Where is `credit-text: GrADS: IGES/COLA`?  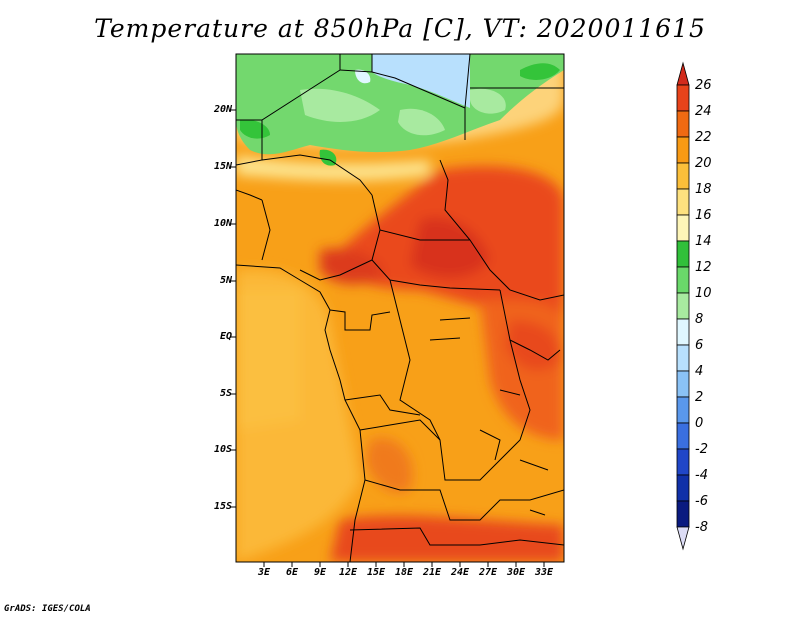
credit-text: GrADS: IGES/COLA is located at coordinates (47, 609).